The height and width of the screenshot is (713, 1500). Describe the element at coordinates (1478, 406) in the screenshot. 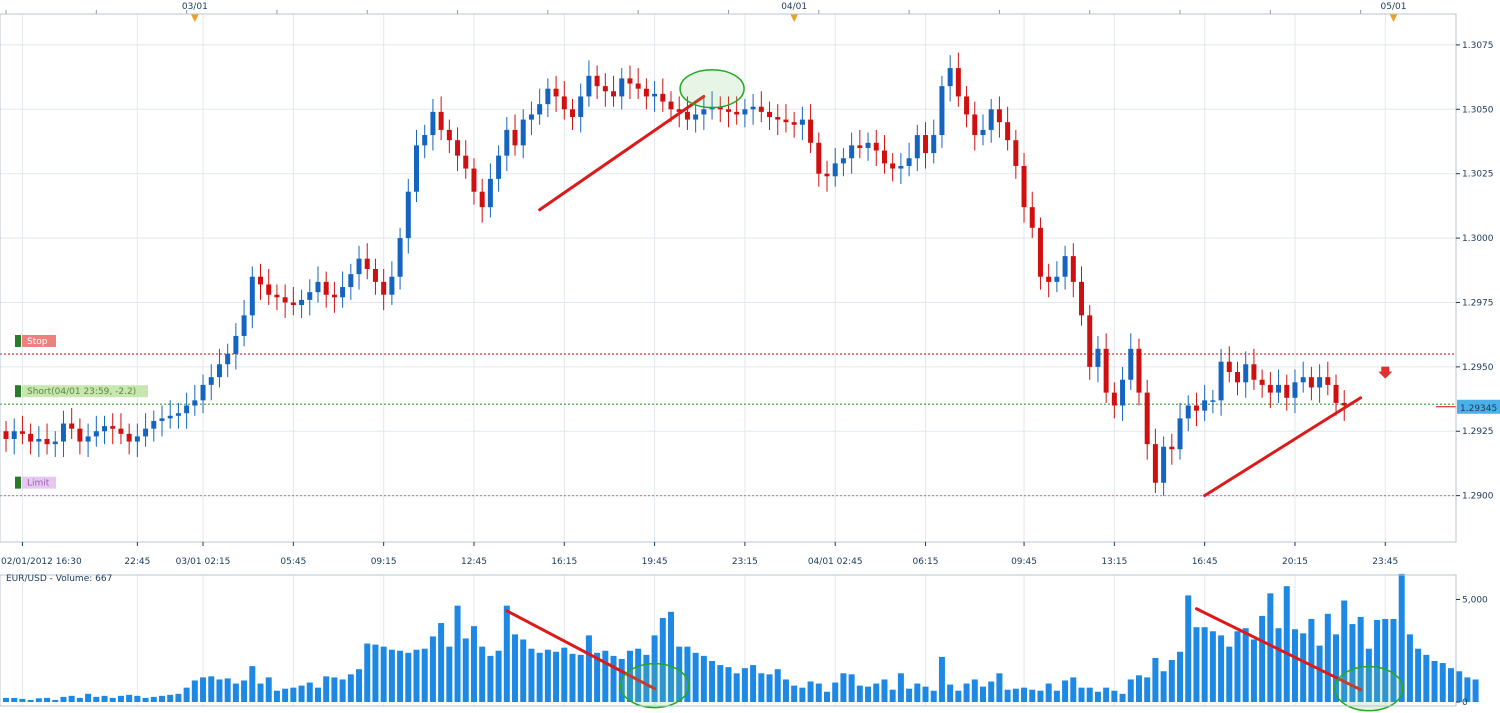

I see `current-price-box` at that location.